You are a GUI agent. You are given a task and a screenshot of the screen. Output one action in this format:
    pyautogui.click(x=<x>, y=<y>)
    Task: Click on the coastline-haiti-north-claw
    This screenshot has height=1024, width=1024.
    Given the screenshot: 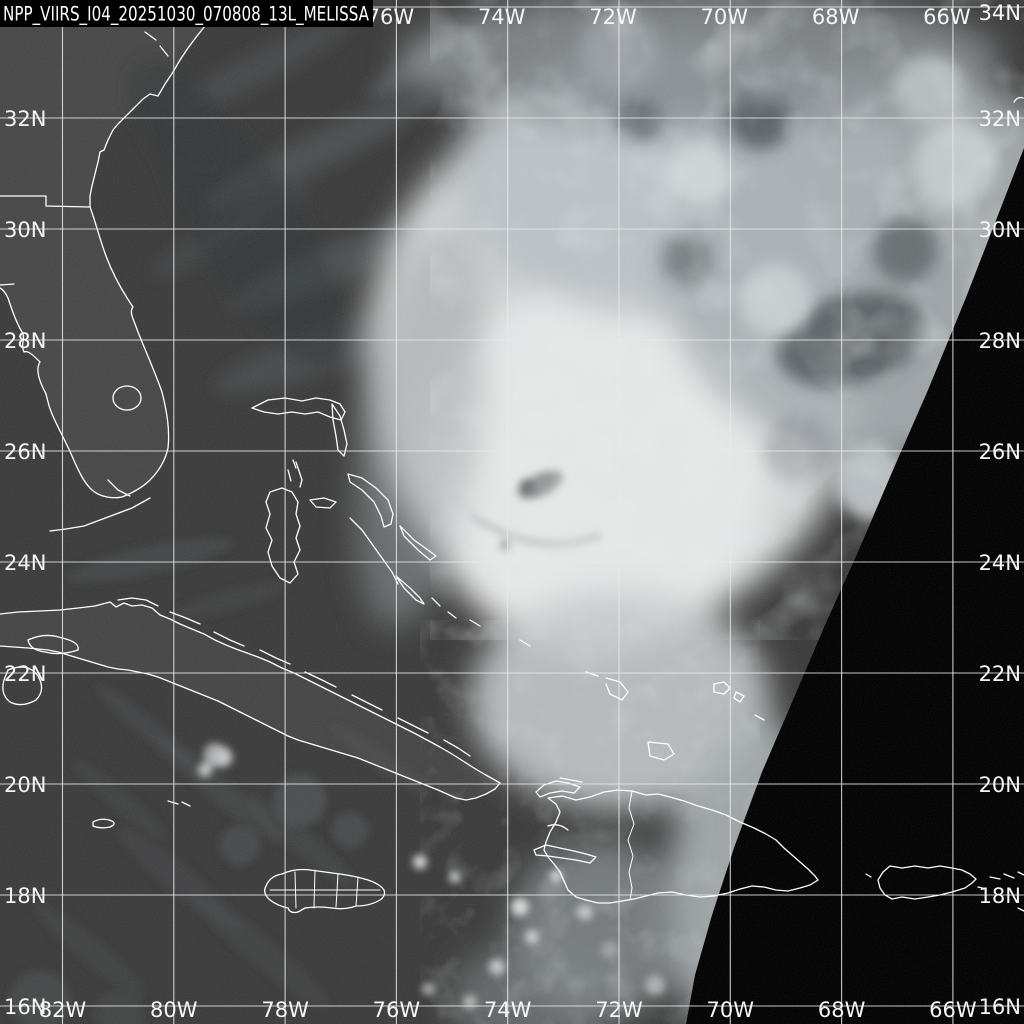 What is the action you would take?
    pyautogui.click(x=558, y=789)
    